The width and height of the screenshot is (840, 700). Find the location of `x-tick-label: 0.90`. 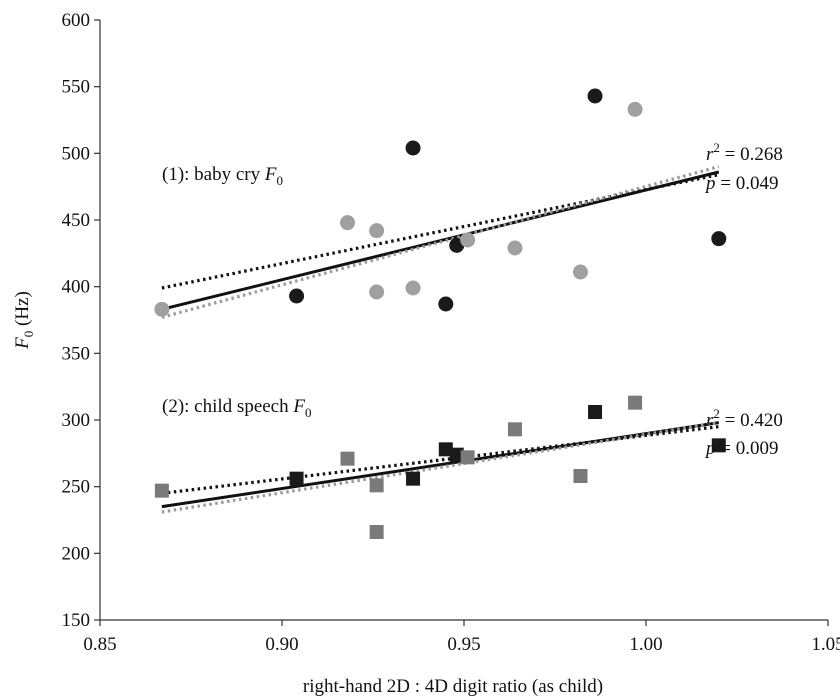

x-tick-label: 0.90 is located at coordinates (281, 644).